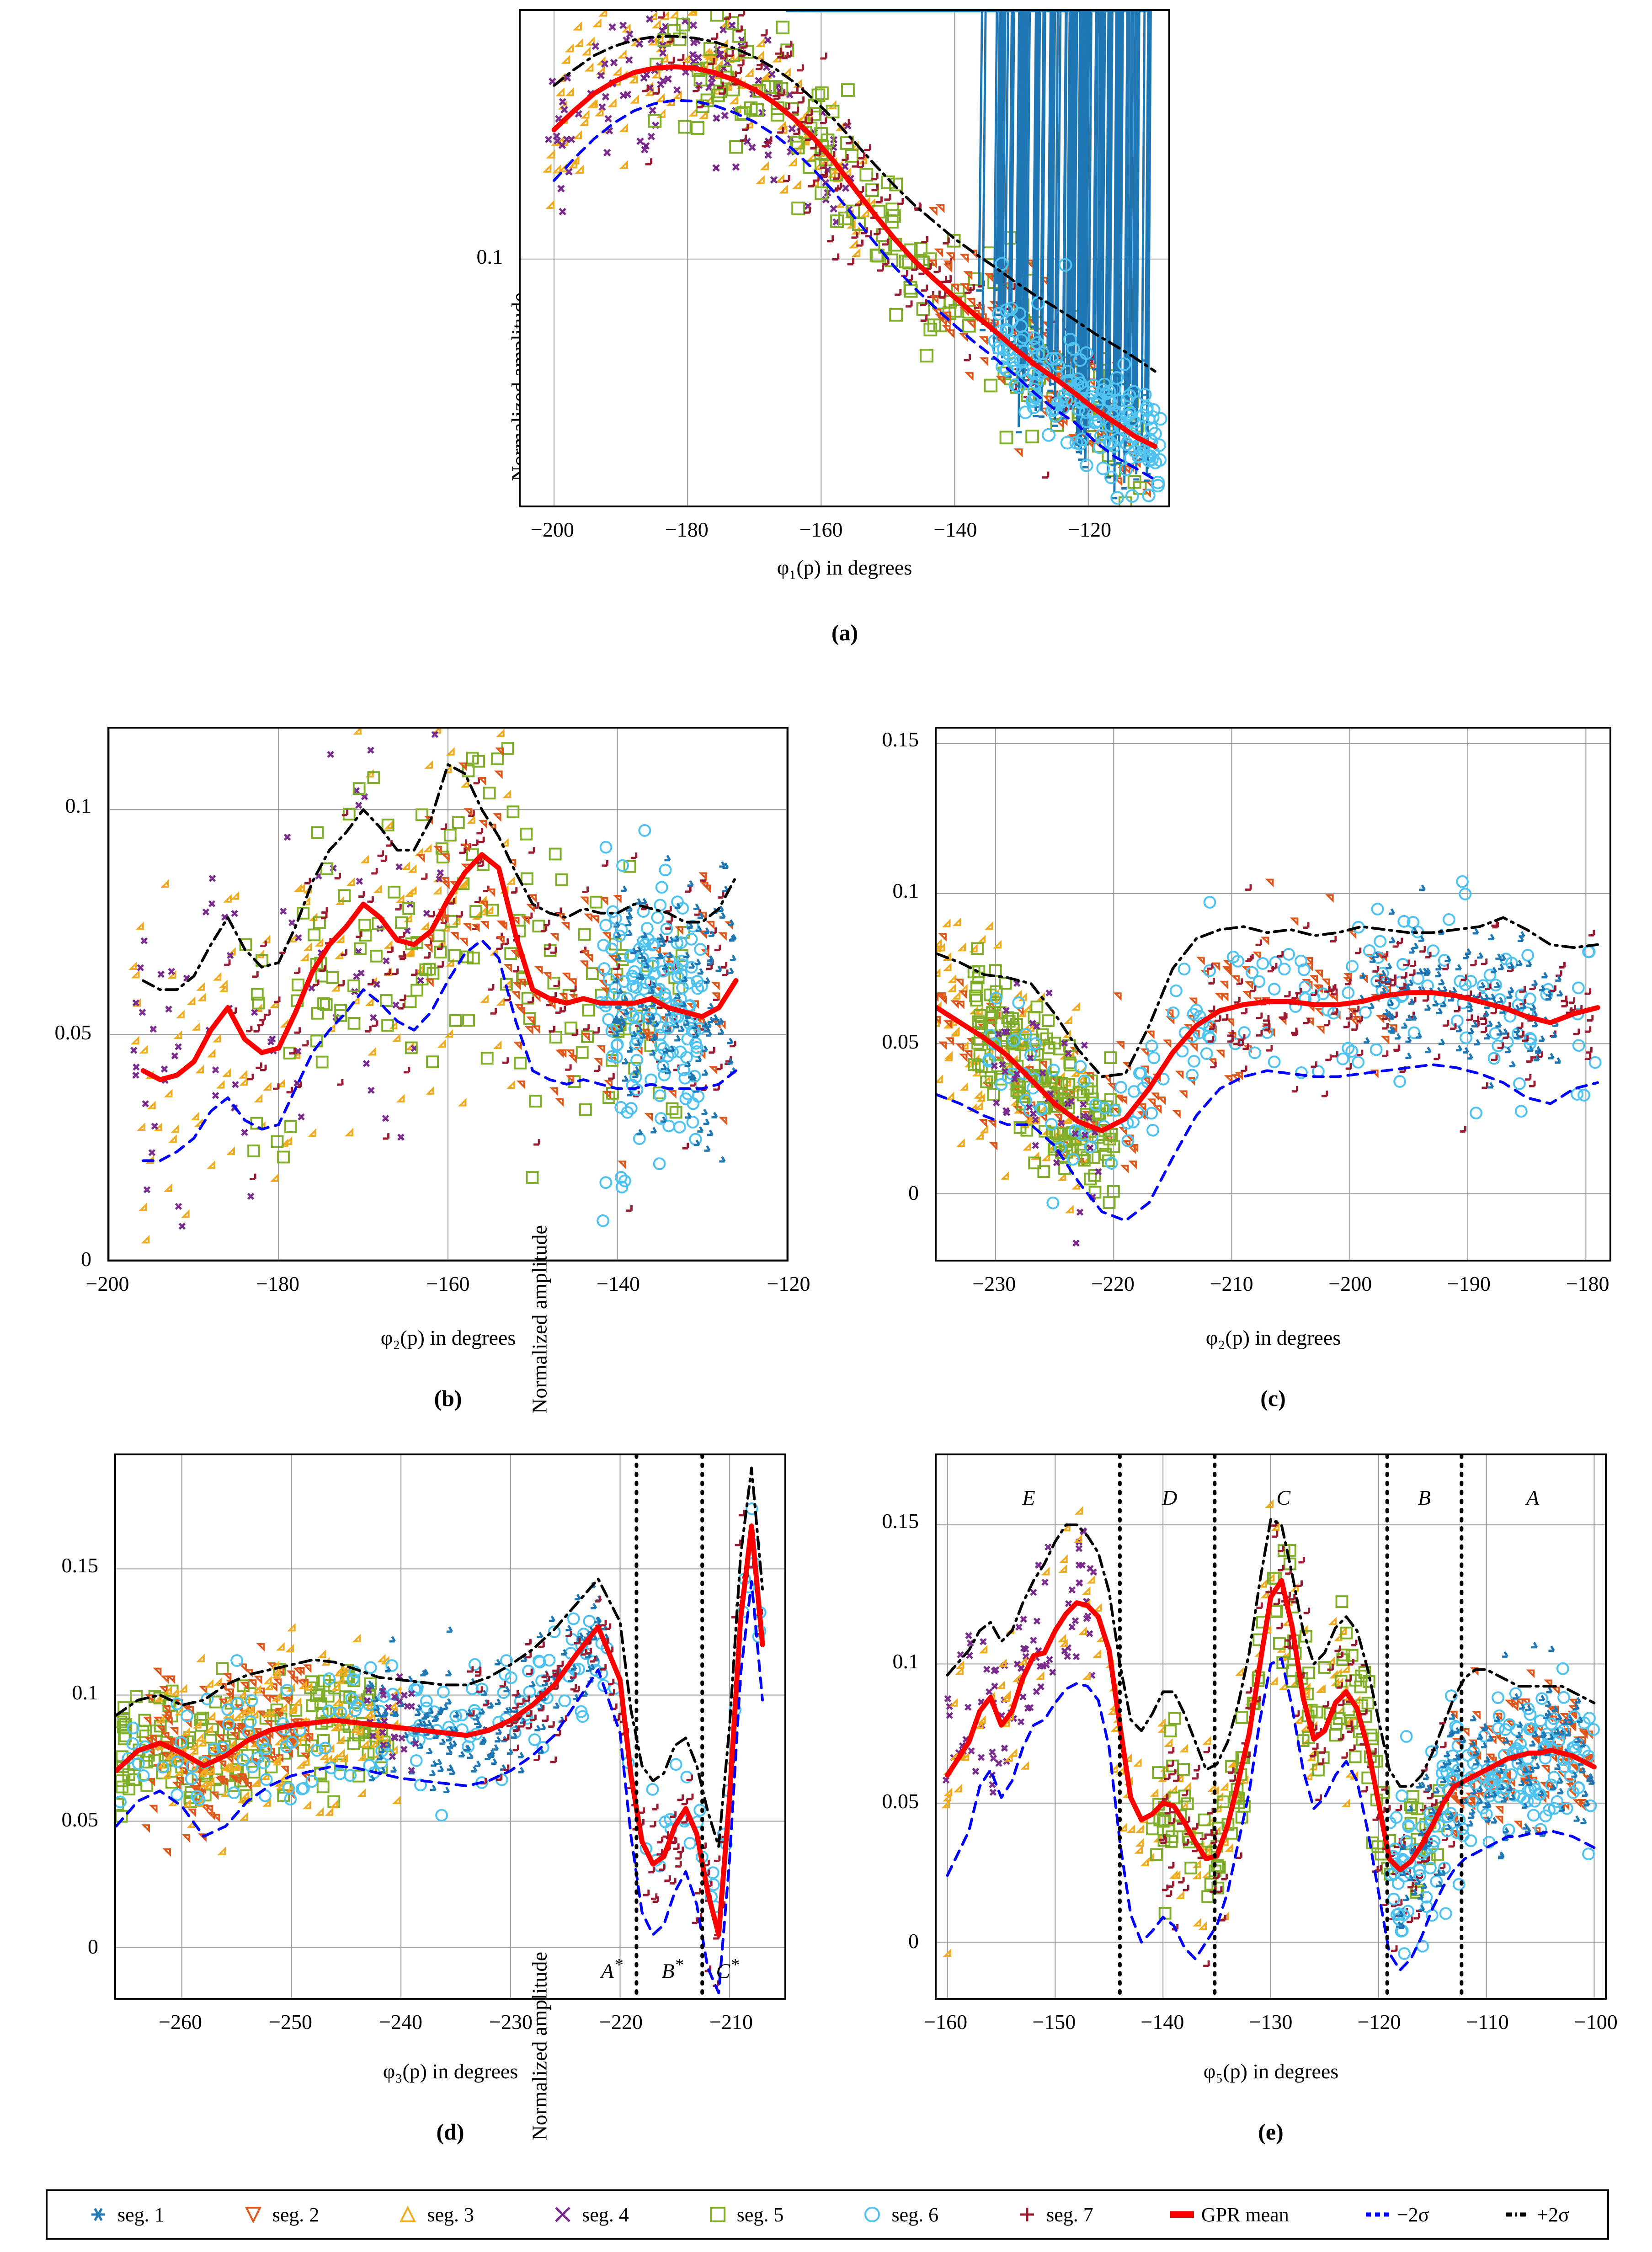  What do you see at coordinates (1028, 1497) in the screenshot?
I see `region-label-e: E` at bounding box center [1028, 1497].